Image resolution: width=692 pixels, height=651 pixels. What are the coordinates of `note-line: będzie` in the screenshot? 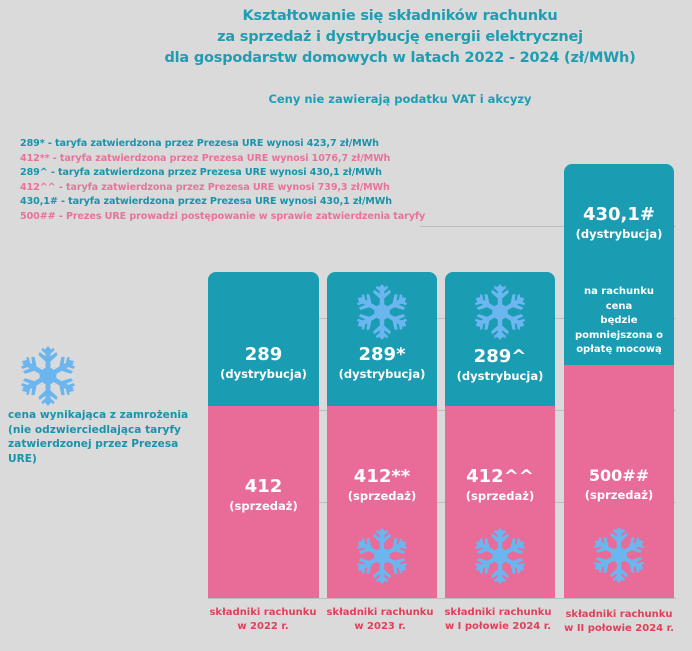 It's located at (619, 320).